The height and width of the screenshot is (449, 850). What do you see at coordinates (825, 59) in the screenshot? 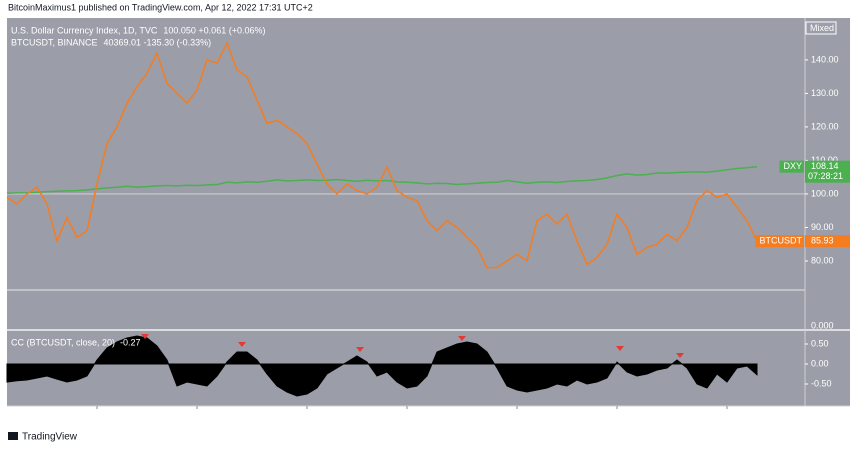
I see `y-tick-label: 140.00` at bounding box center [825, 59].